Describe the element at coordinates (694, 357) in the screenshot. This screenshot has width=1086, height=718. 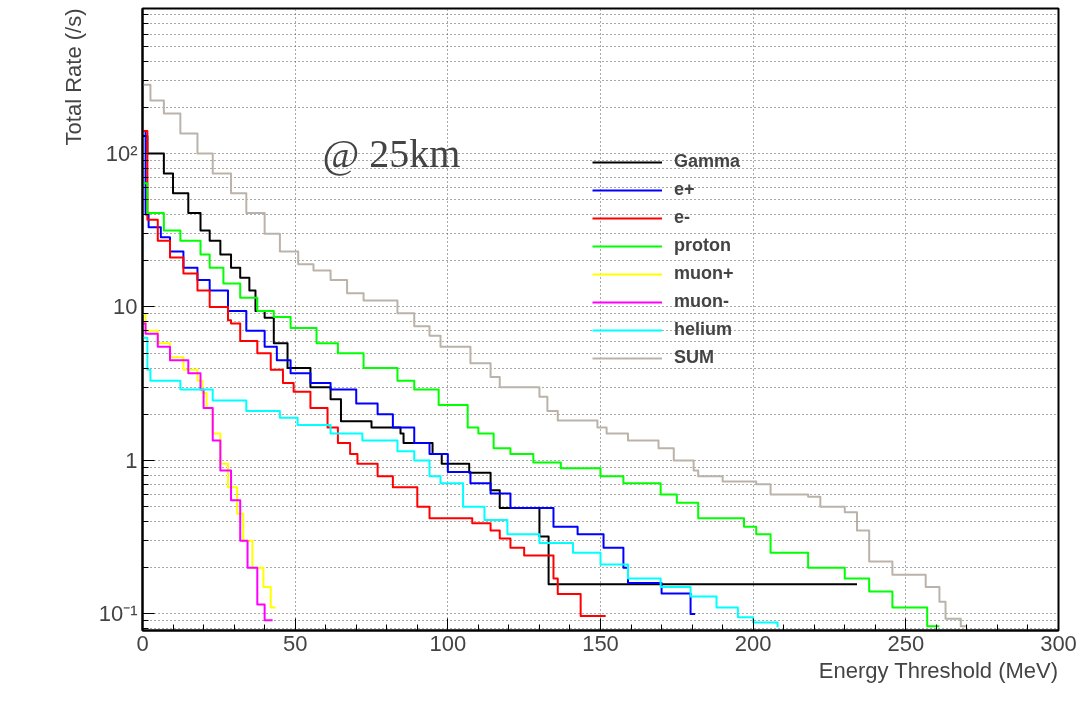
I see `legend-label: SUM` at that location.